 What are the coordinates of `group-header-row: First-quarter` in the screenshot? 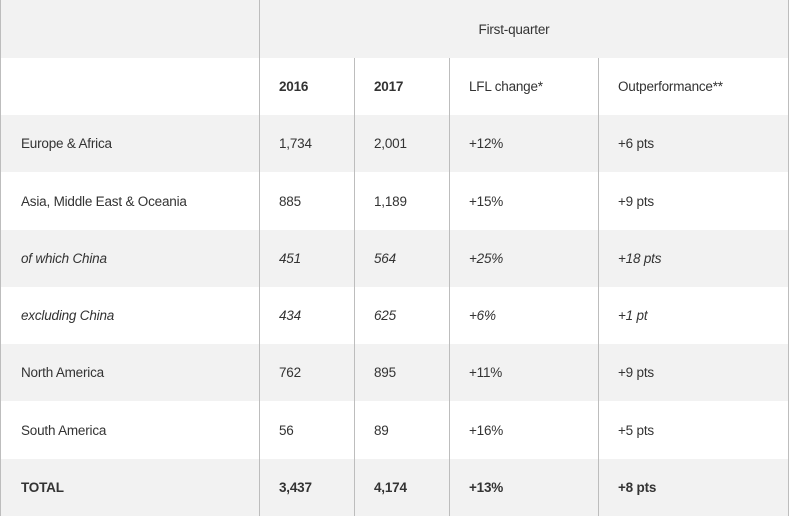 It's located at (394, 29).